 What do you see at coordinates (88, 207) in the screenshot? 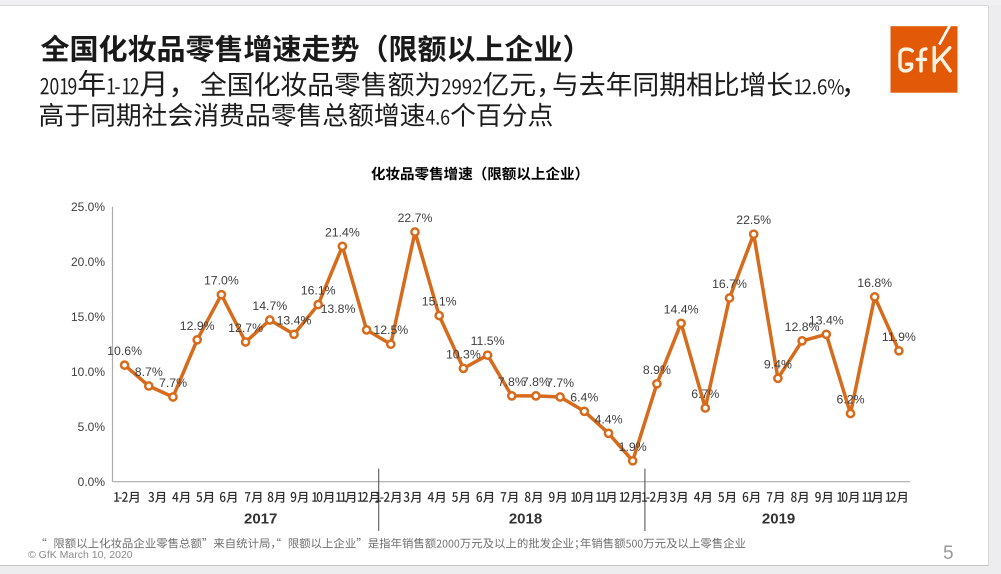
I see `svg-text: 25.0%` at bounding box center [88, 207].